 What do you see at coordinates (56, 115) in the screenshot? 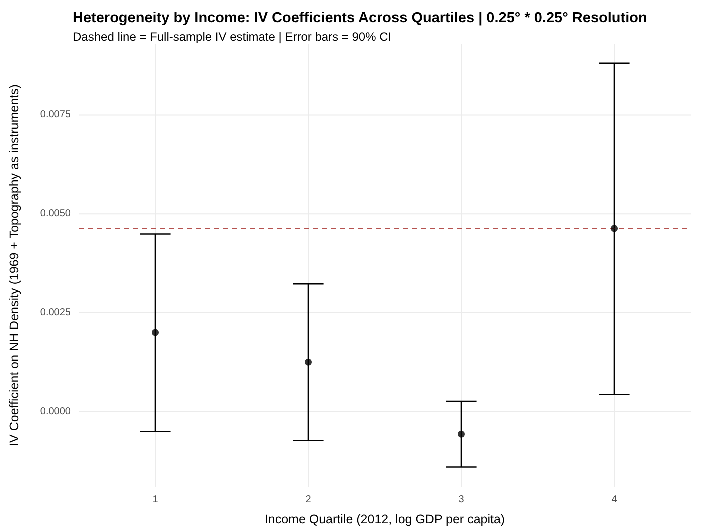
I see `y-tick-label: 0.0075` at bounding box center [56, 115].